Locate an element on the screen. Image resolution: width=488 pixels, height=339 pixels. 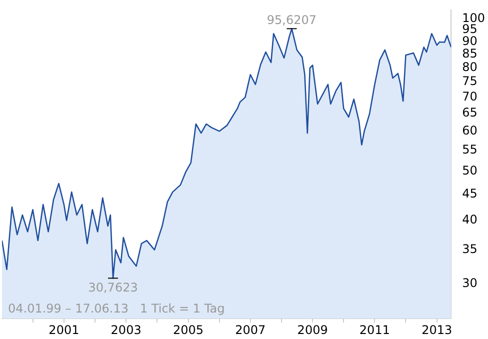
y-tick-label: 55 is located at coordinates (470, 149).